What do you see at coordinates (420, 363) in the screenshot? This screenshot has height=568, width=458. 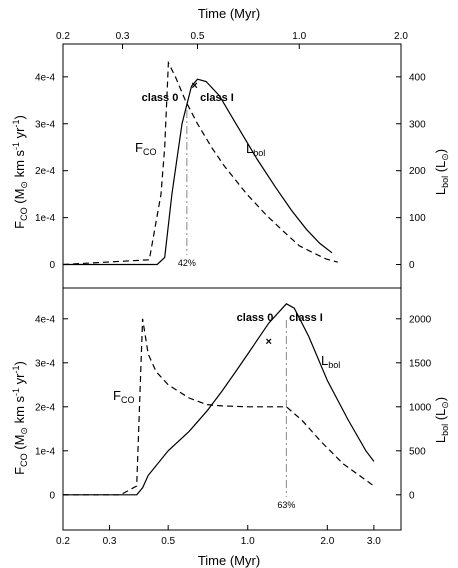 I see `right-y-tick-label: 1500` at bounding box center [420, 363].